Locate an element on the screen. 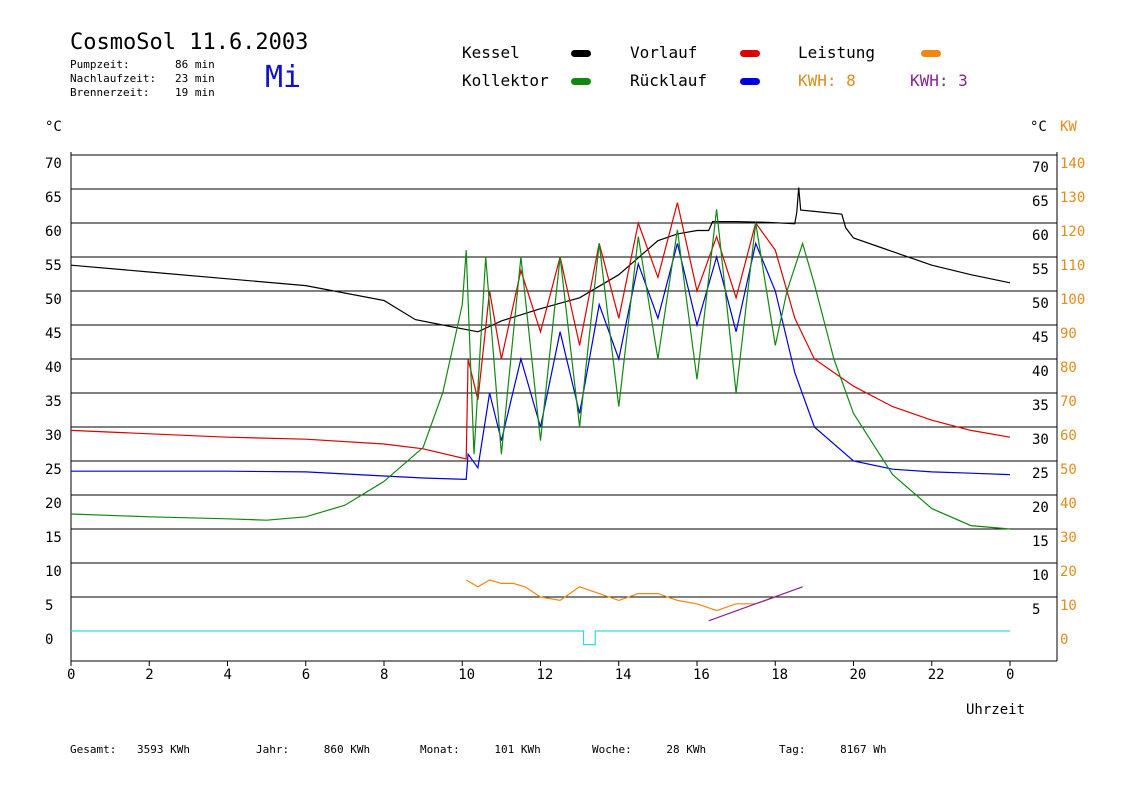 The width and height of the screenshot is (1148, 812). footer-value: 28 KWh is located at coordinates (686, 749).